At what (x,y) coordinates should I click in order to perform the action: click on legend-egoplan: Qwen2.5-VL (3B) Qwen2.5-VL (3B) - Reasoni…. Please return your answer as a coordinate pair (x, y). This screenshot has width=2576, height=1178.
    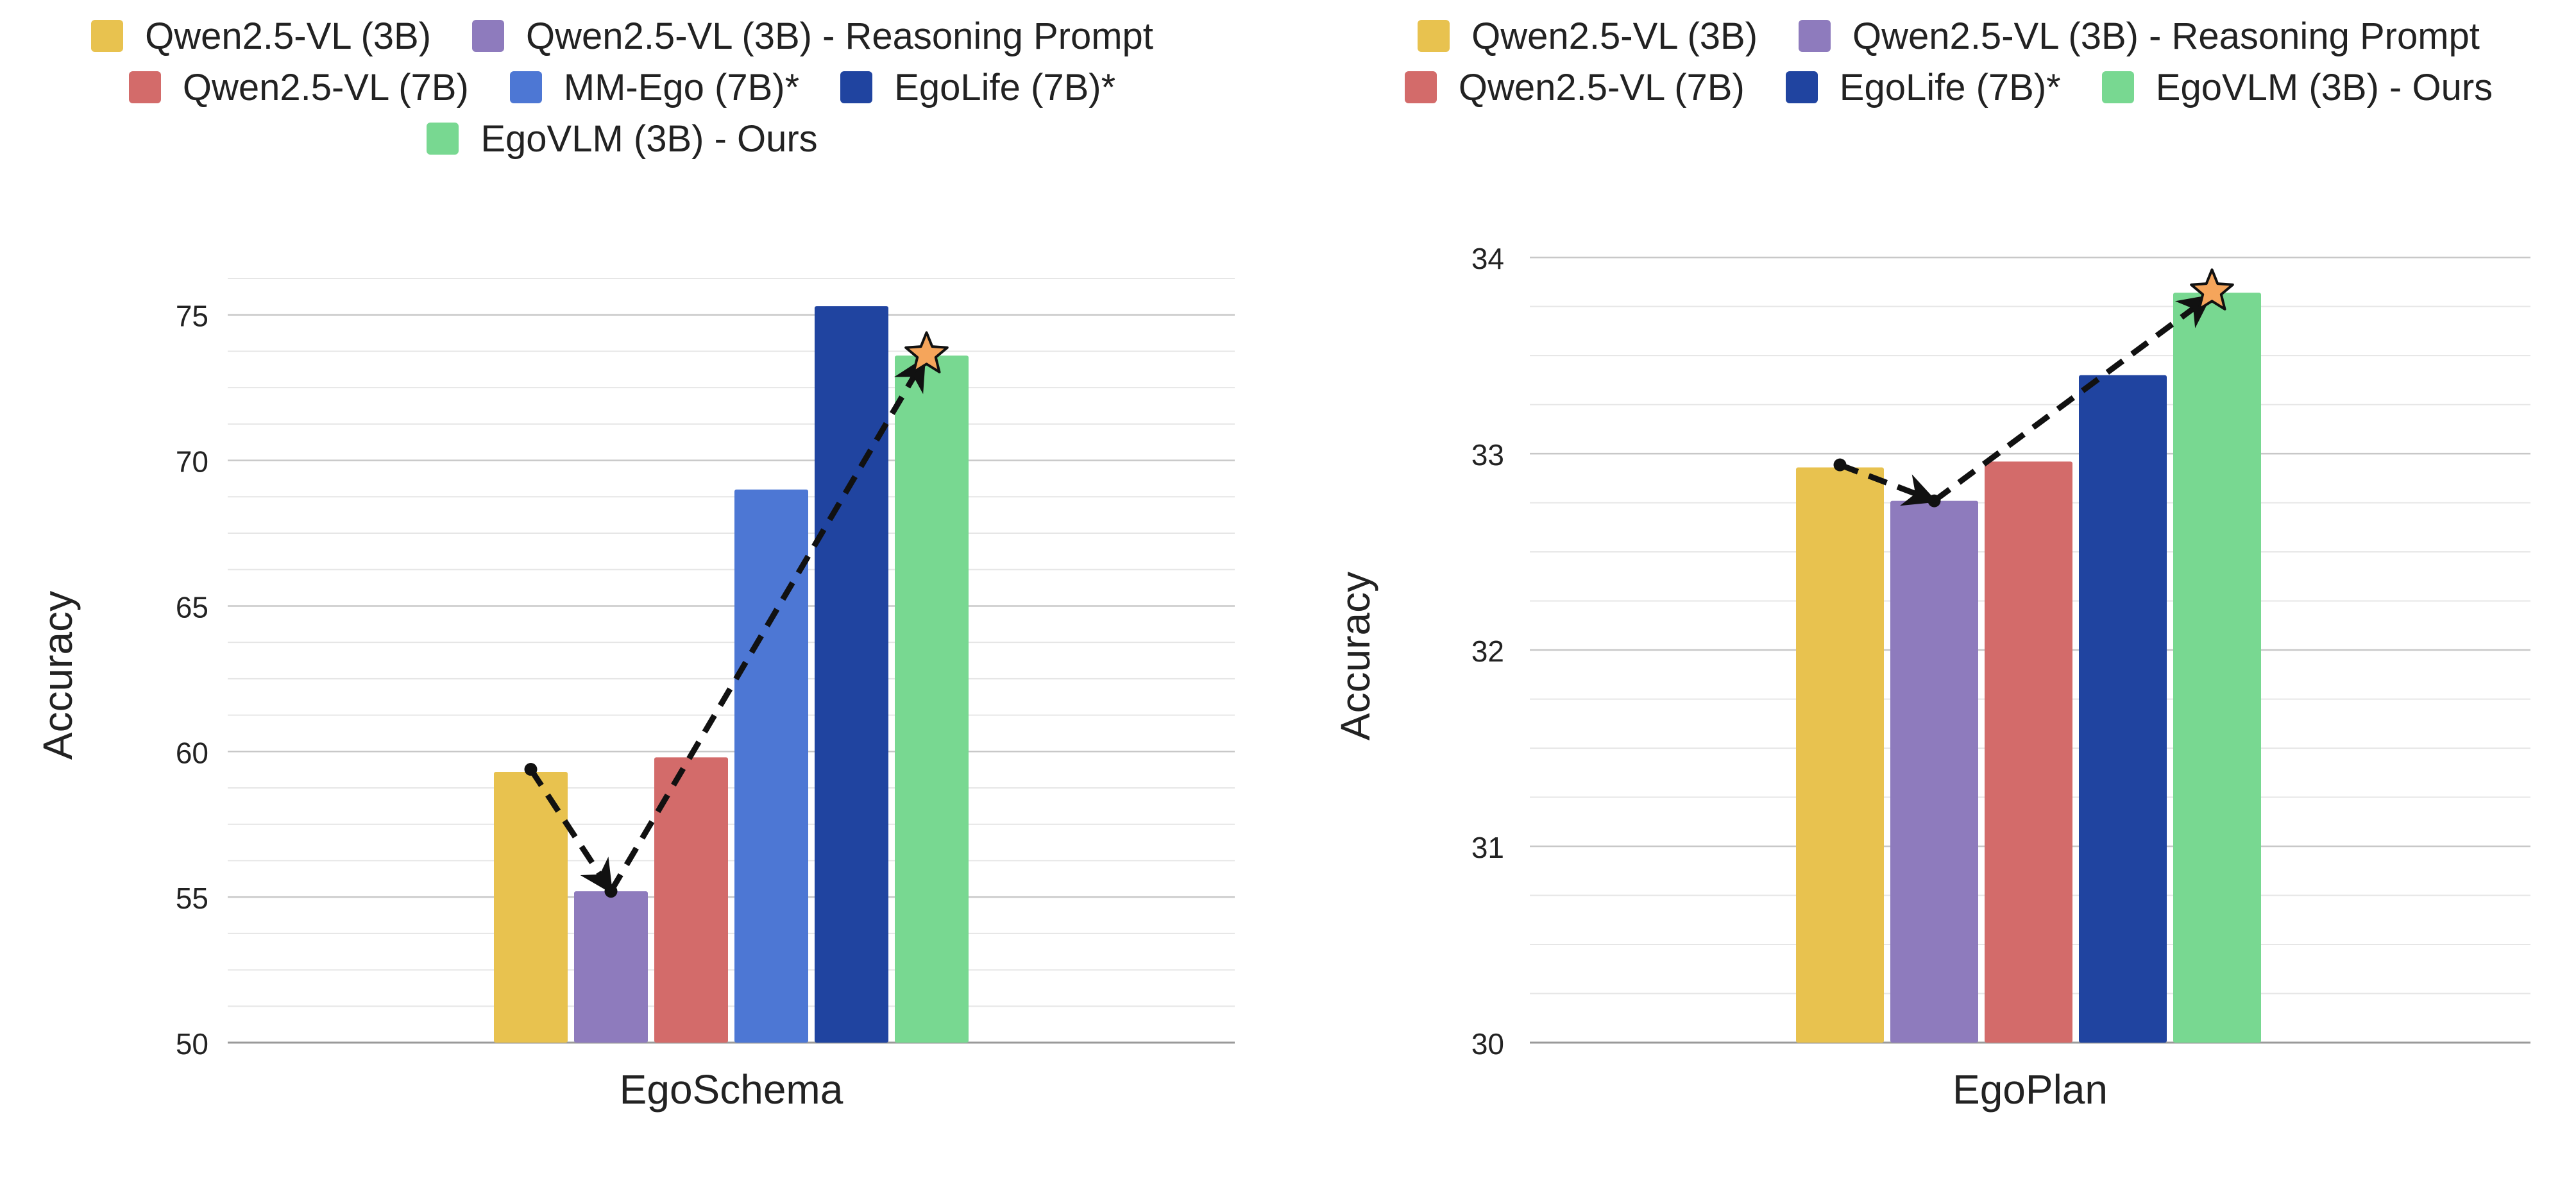
    Looking at the image, I should click on (1948, 62).